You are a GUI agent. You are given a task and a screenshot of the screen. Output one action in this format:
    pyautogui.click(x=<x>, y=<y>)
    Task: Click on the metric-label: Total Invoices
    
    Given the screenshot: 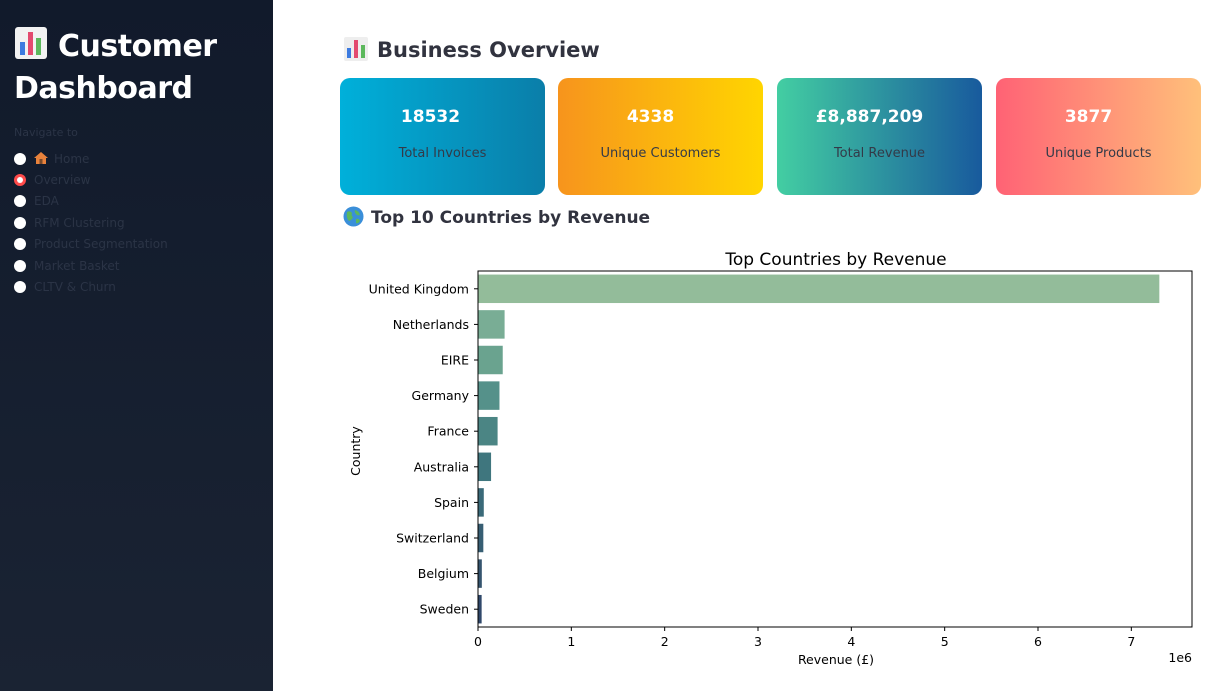 What is the action you would take?
    pyautogui.click(x=442, y=153)
    